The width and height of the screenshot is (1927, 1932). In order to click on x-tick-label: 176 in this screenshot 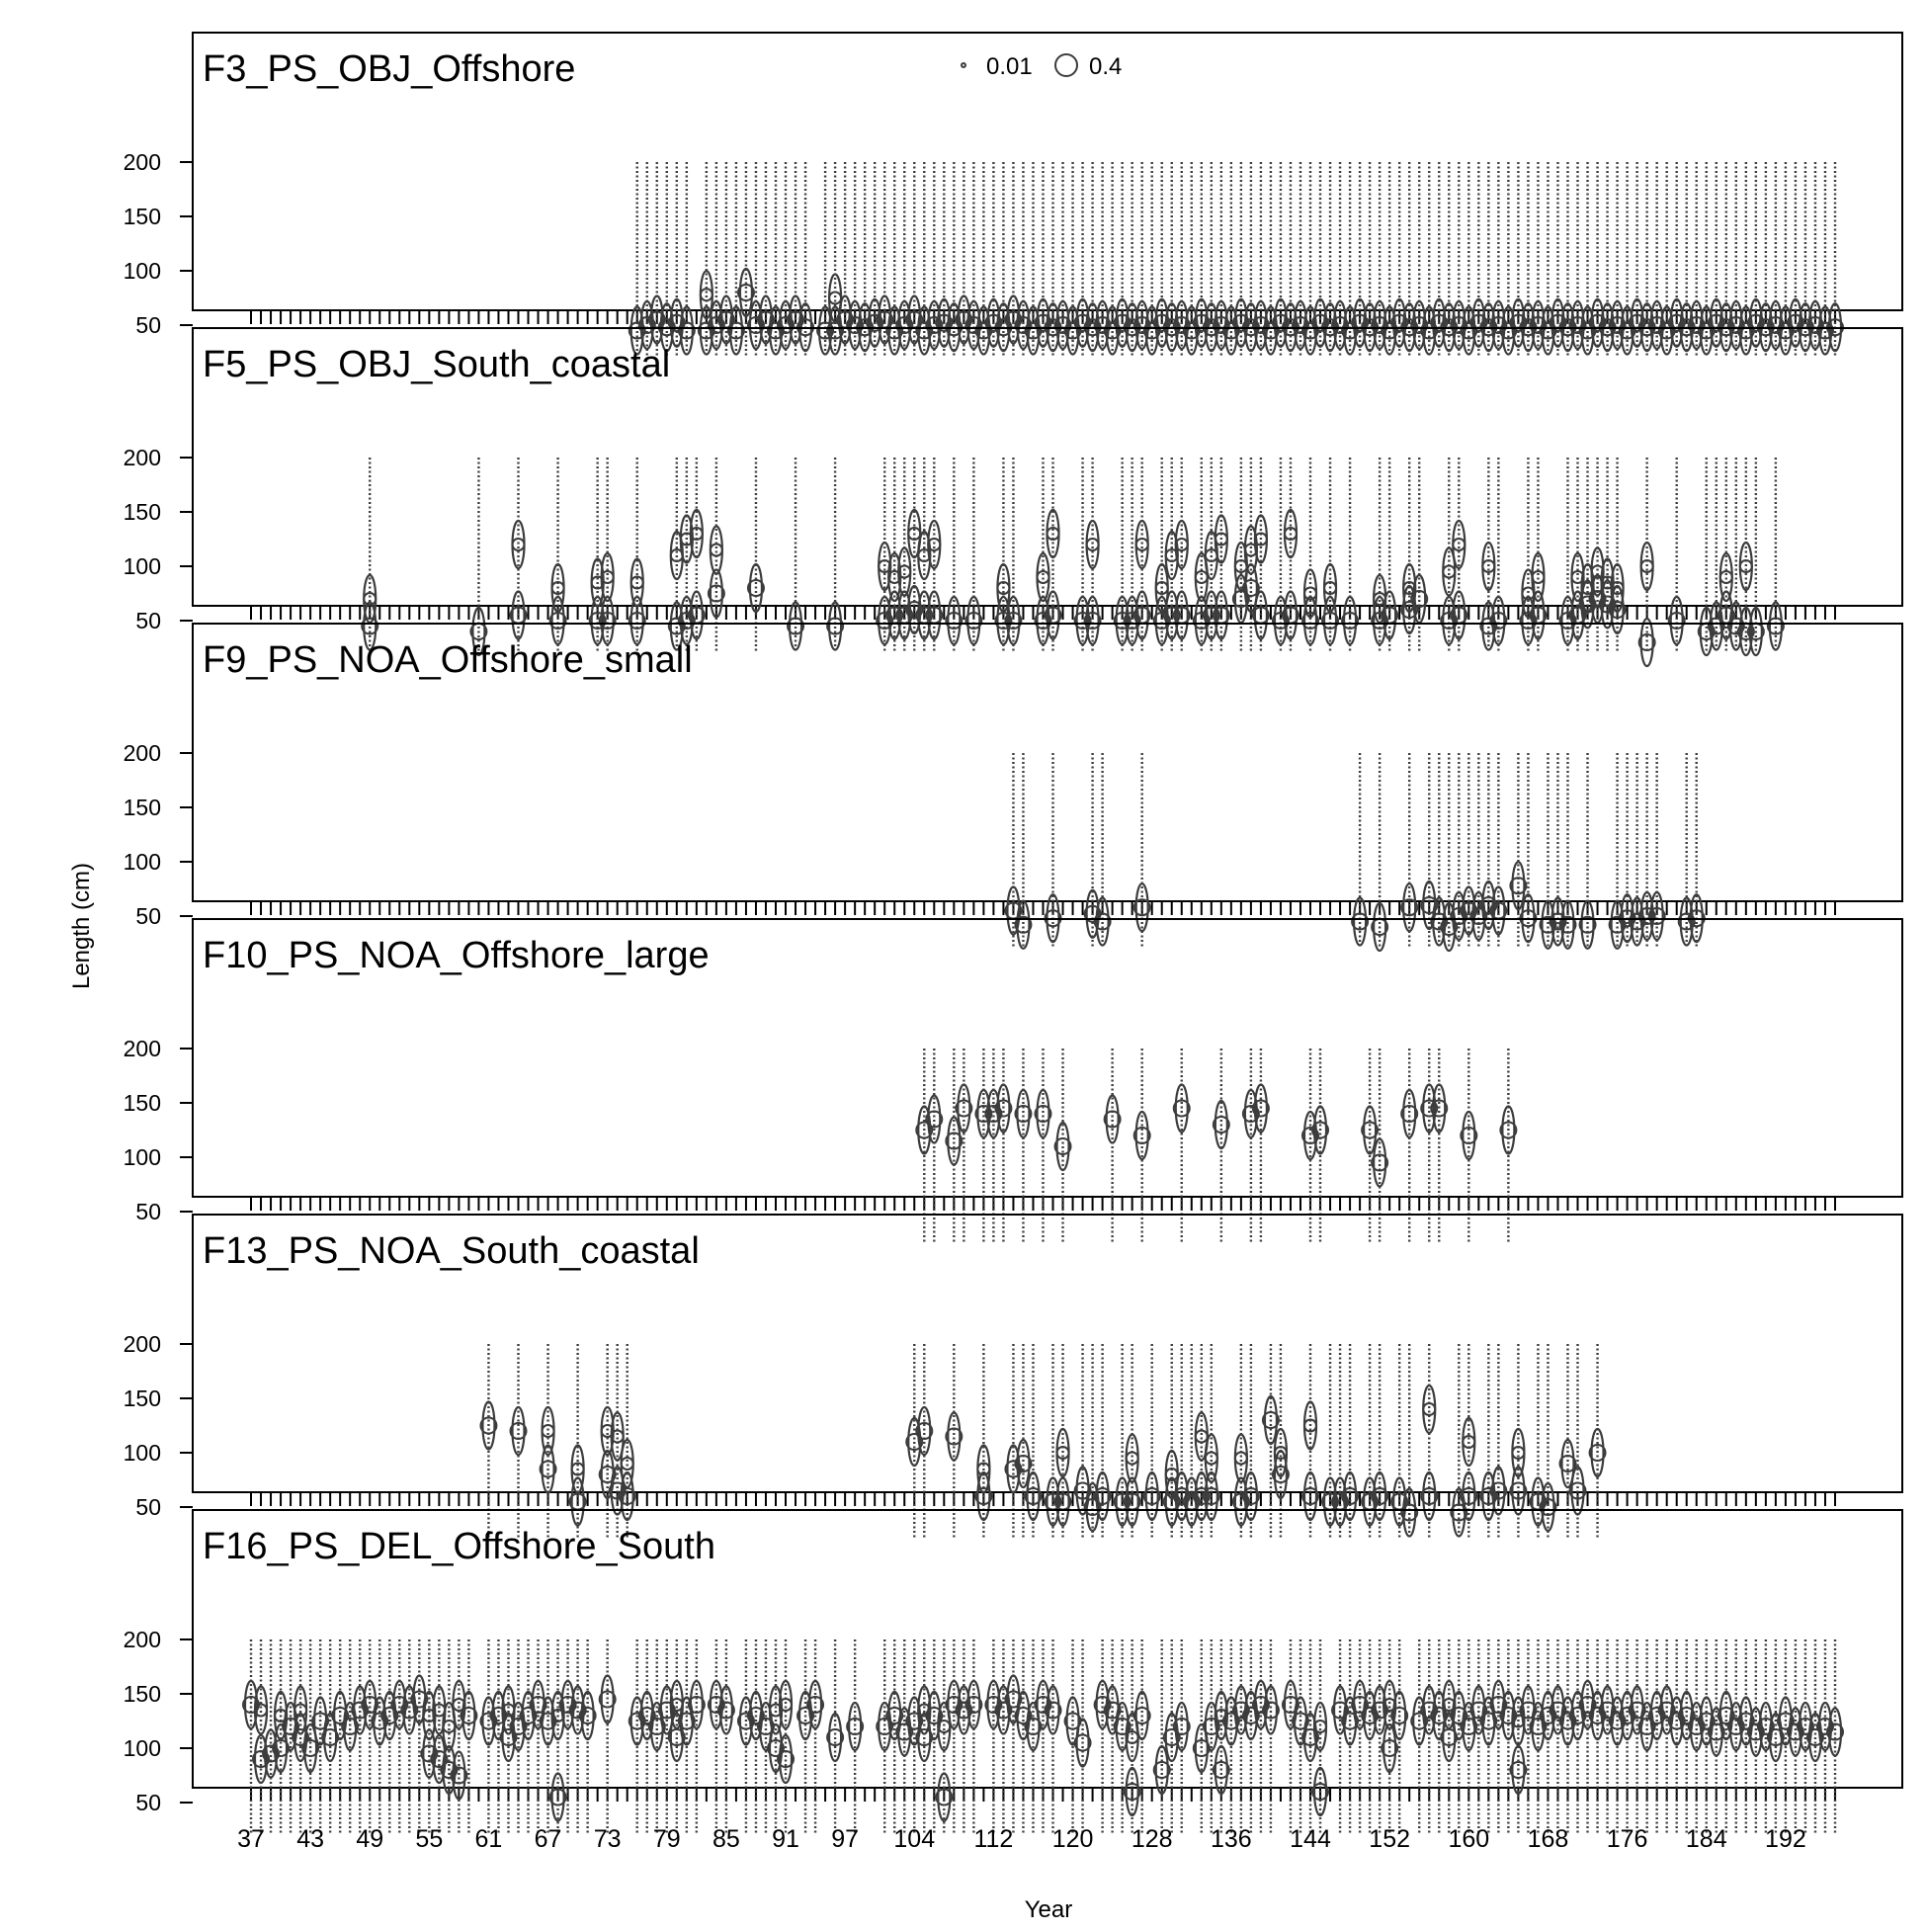, I will do `click(1628, 1839)`.